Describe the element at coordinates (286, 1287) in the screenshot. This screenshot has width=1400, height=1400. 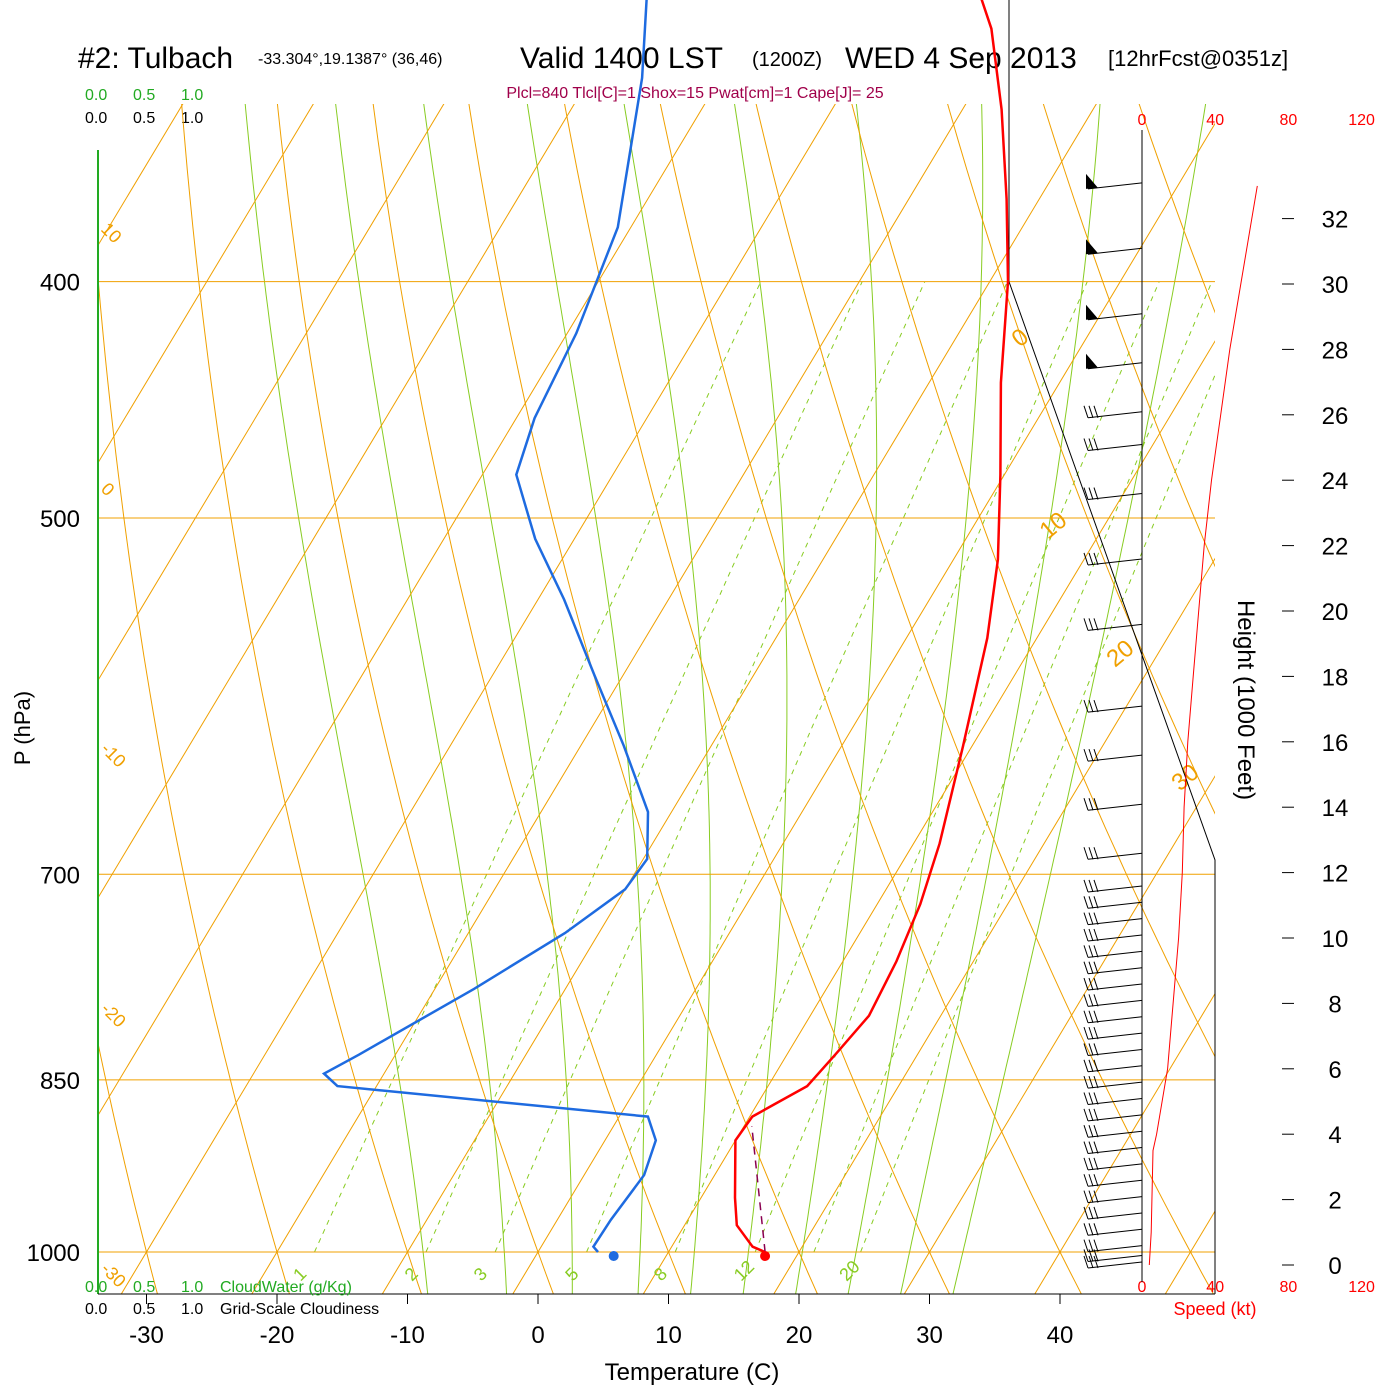
I see `cloudwater-label: CloudWater (g/Kg)` at that location.